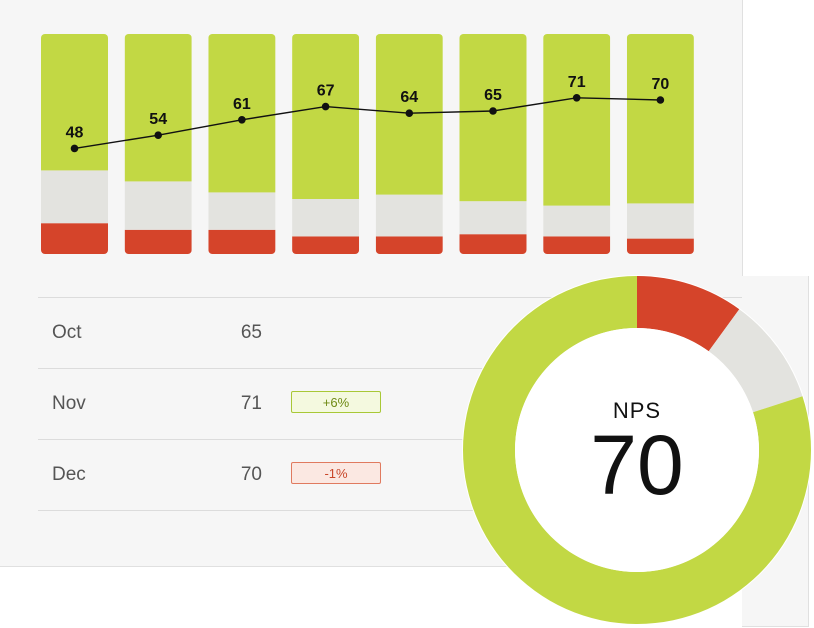  I want to click on nps-score: 70, so click(251, 474).